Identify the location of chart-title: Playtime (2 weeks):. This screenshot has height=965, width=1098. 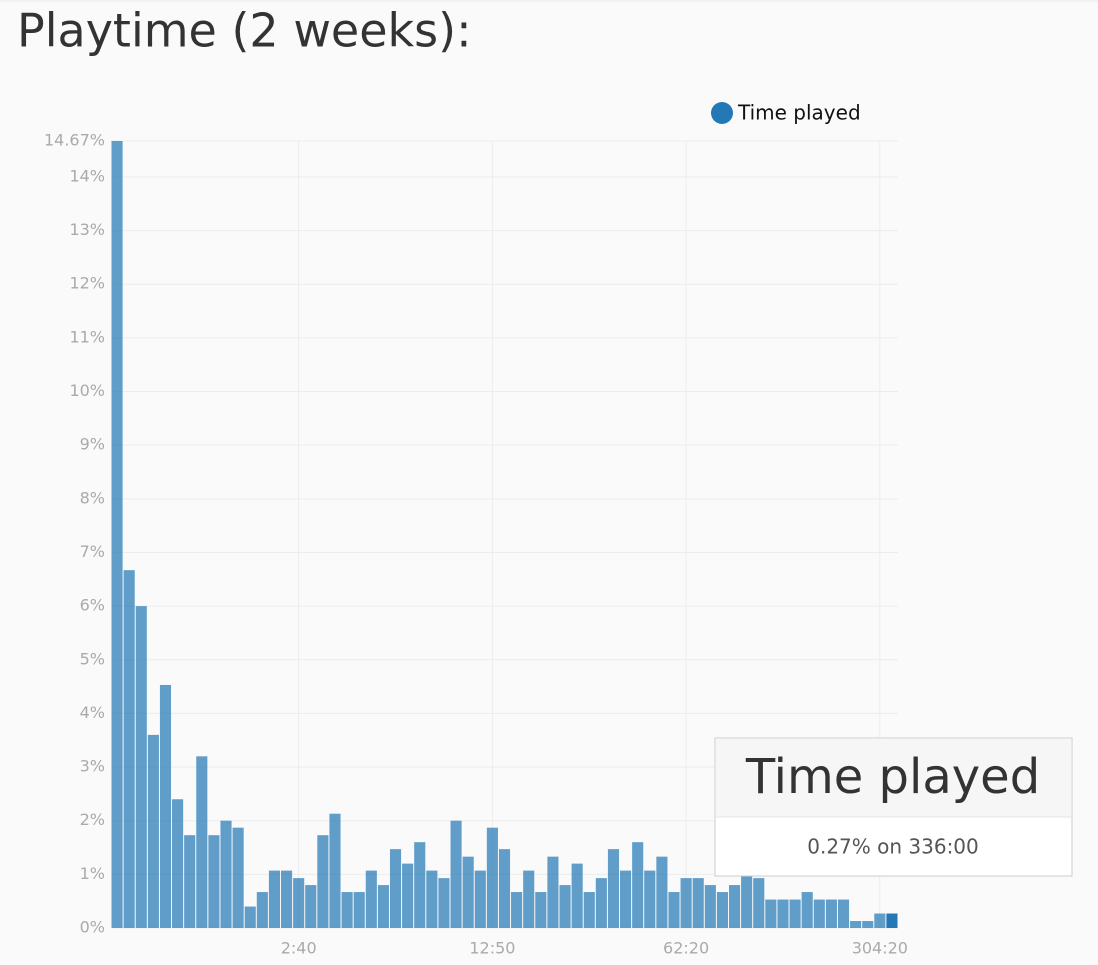
(244, 31).